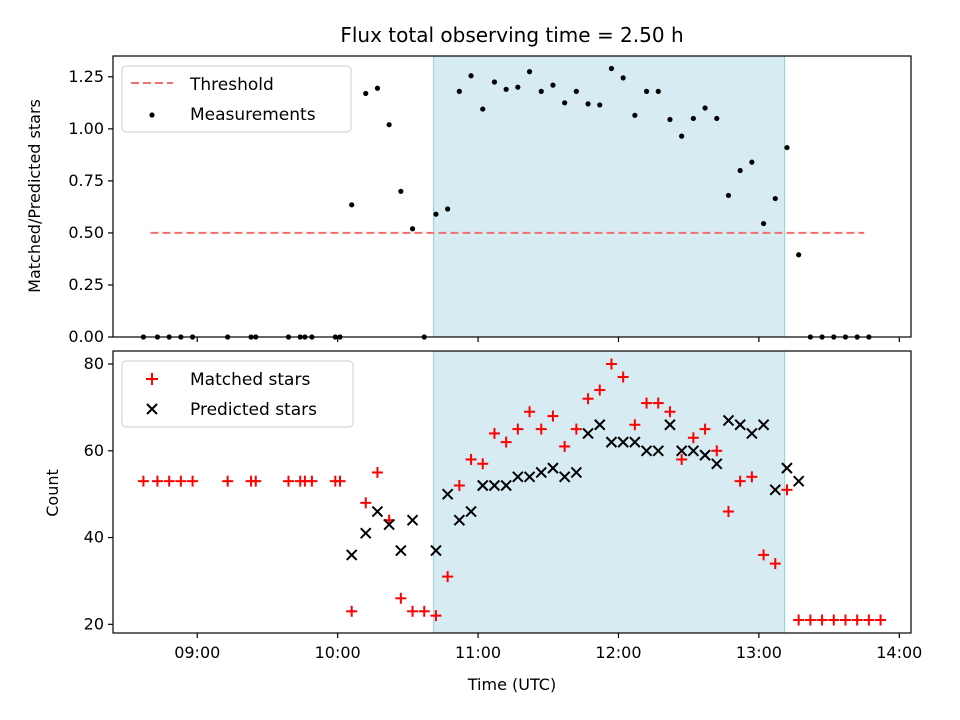 This screenshot has width=960, height=720. Describe the element at coordinates (237, 394) in the screenshot. I see `bottom-legend: Matched stars Predicted stars` at that location.